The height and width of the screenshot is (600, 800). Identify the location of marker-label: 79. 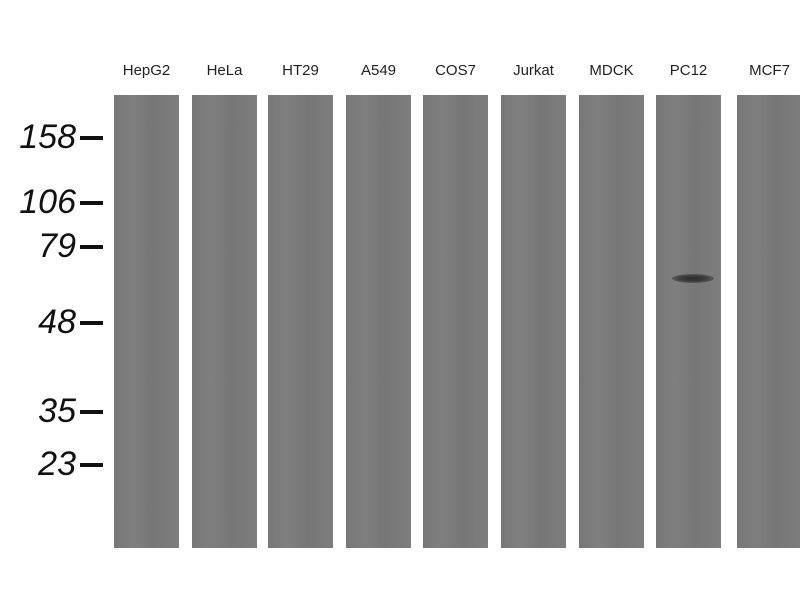
(57, 246).